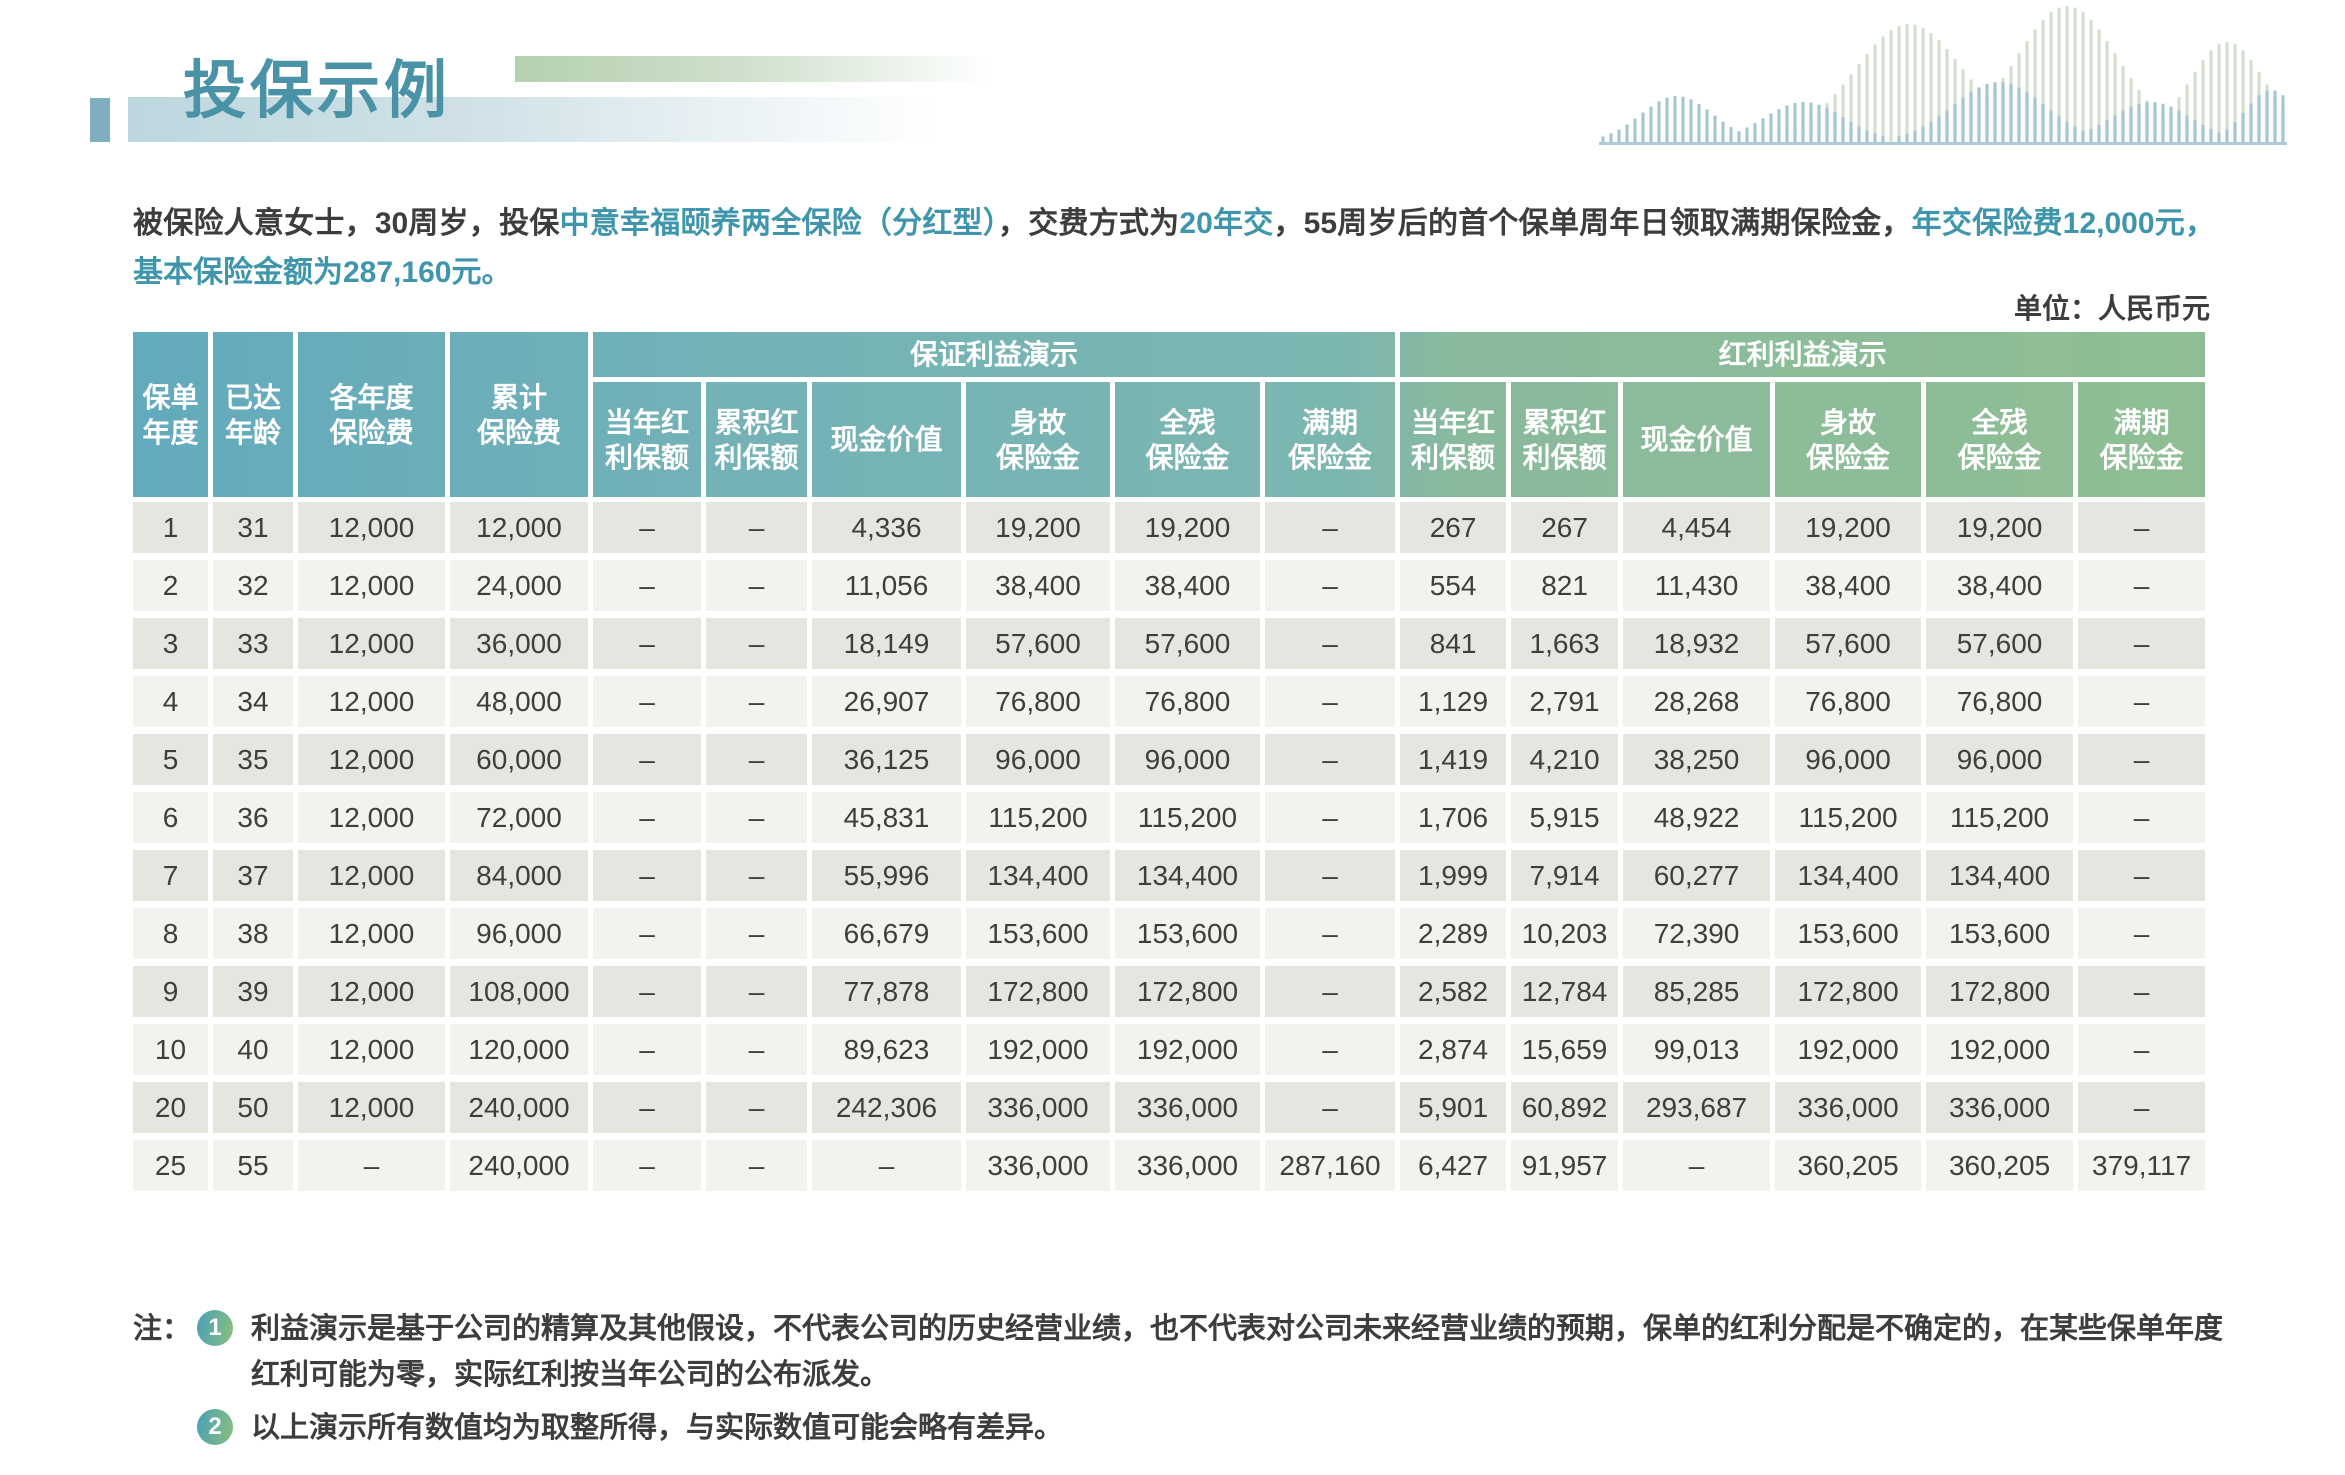  What do you see at coordinates (521, 763) in the screenshot?
I see `table-cell: 60,000` at bounding box center [521, 763].